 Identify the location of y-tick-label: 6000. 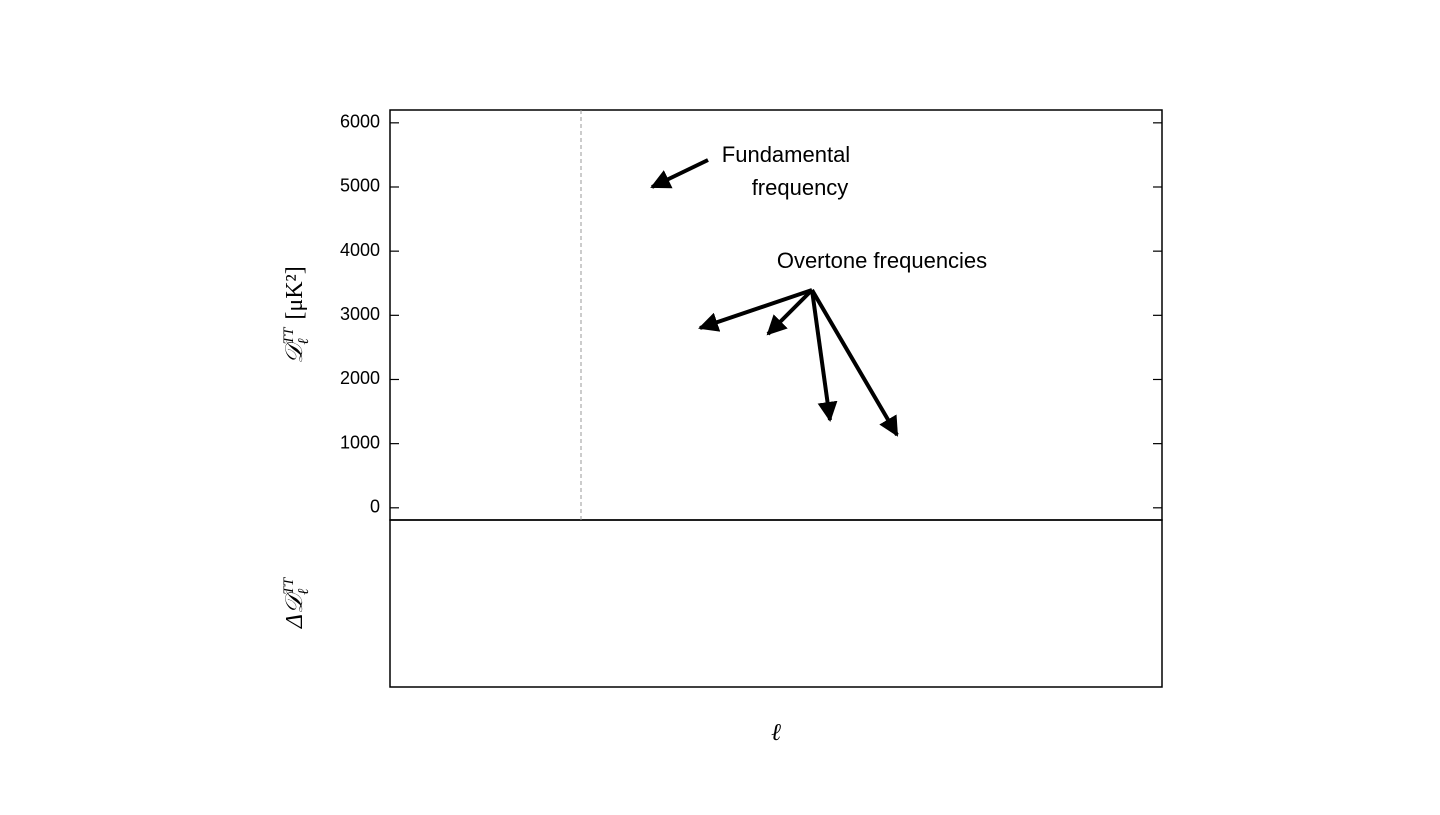
(360, 122).